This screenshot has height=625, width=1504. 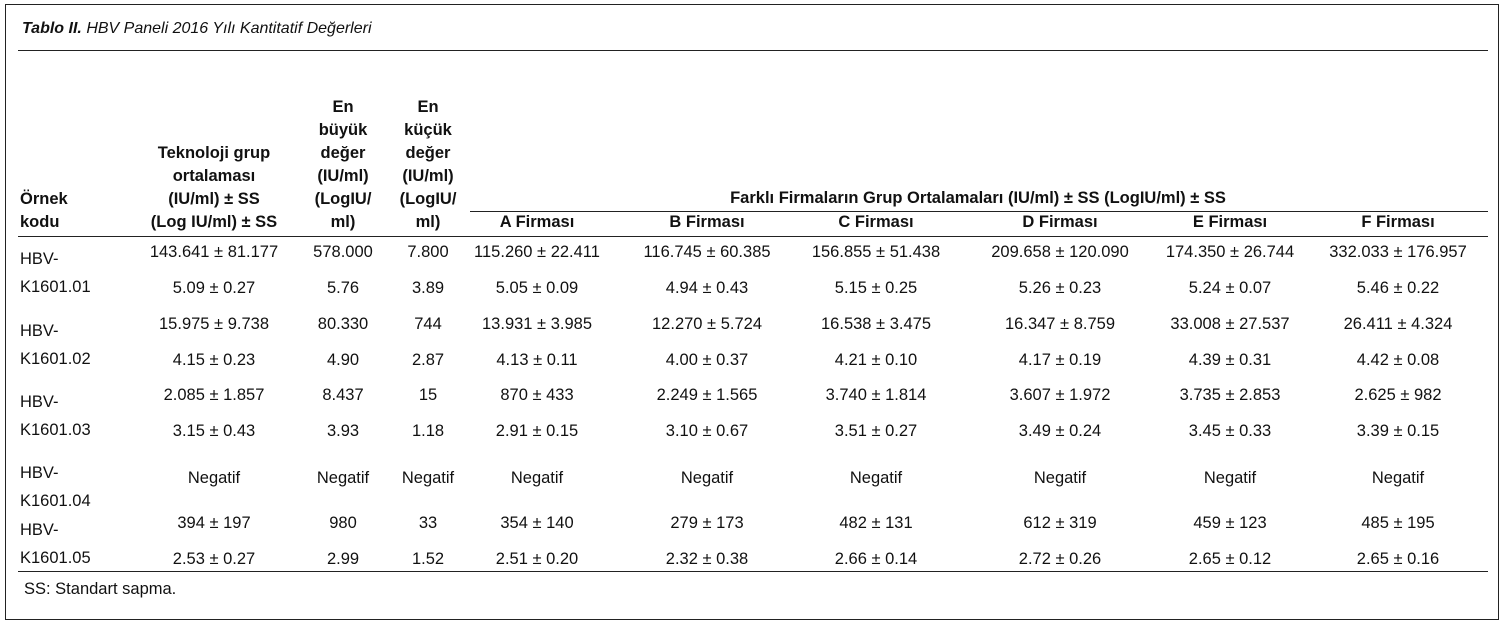 What do you see at coordinates (428, 130) in the screenshot?
I see `header-min-line: küçük` at bounding box center [428, 130].